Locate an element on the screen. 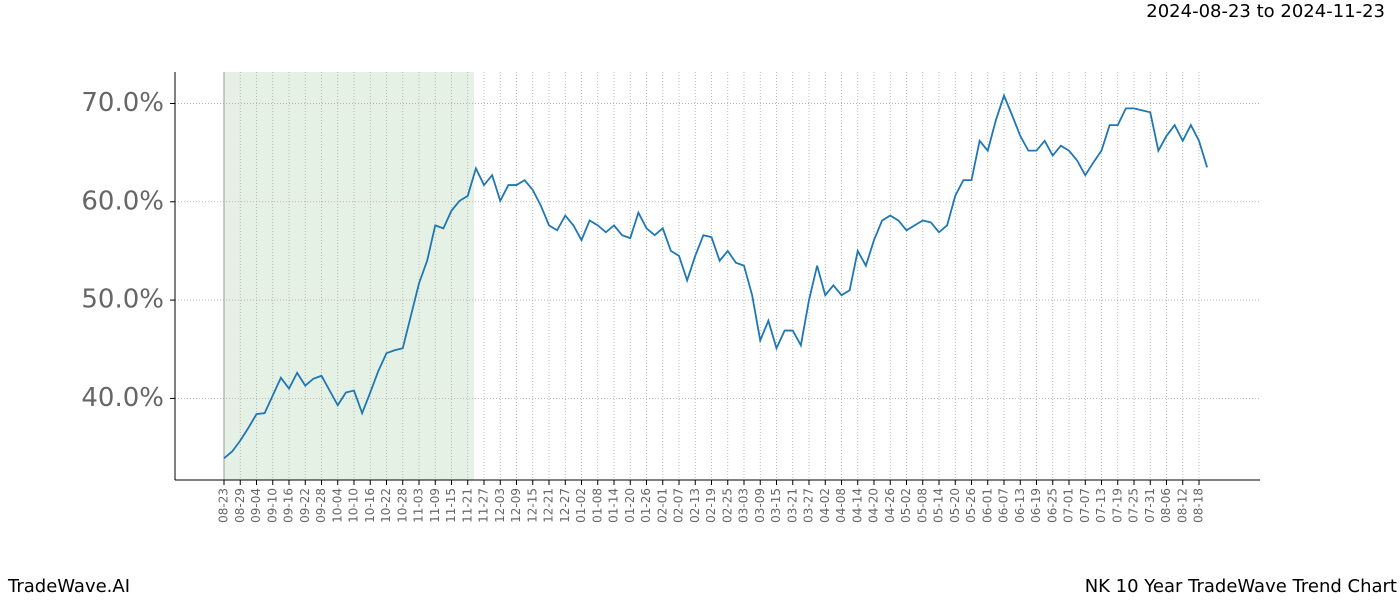  brand: TradeWave.AI is located at coordinates (68, 586).